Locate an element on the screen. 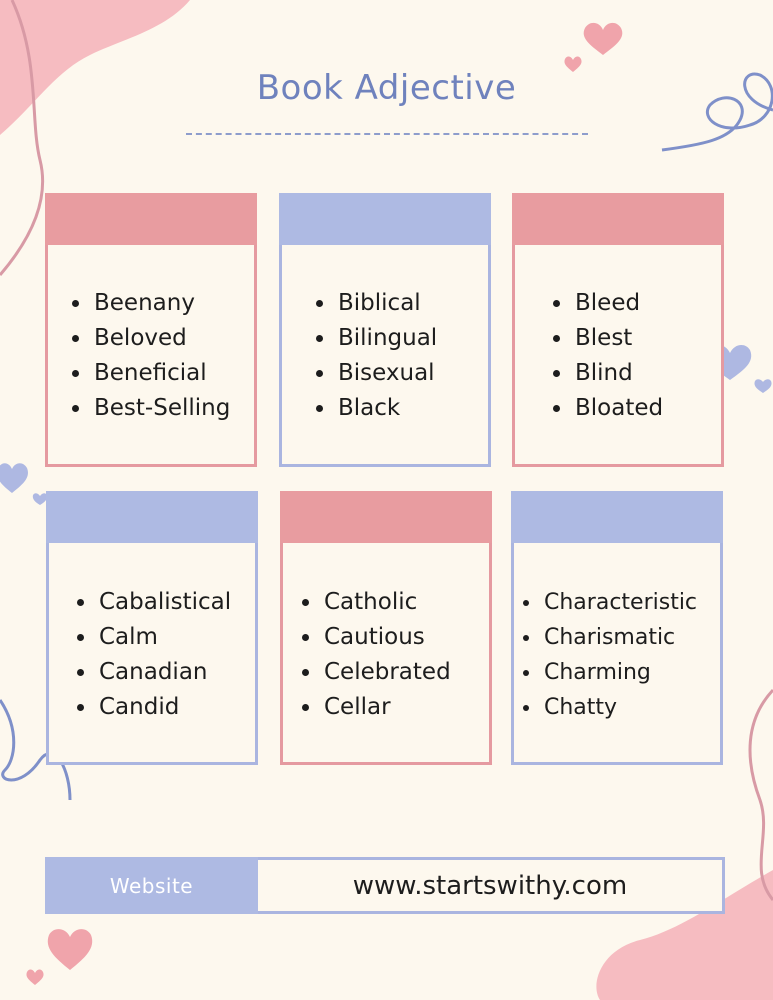  adjective-list: Catholic Cautious Celebrated Cellar is located at coordinates (364, 655).